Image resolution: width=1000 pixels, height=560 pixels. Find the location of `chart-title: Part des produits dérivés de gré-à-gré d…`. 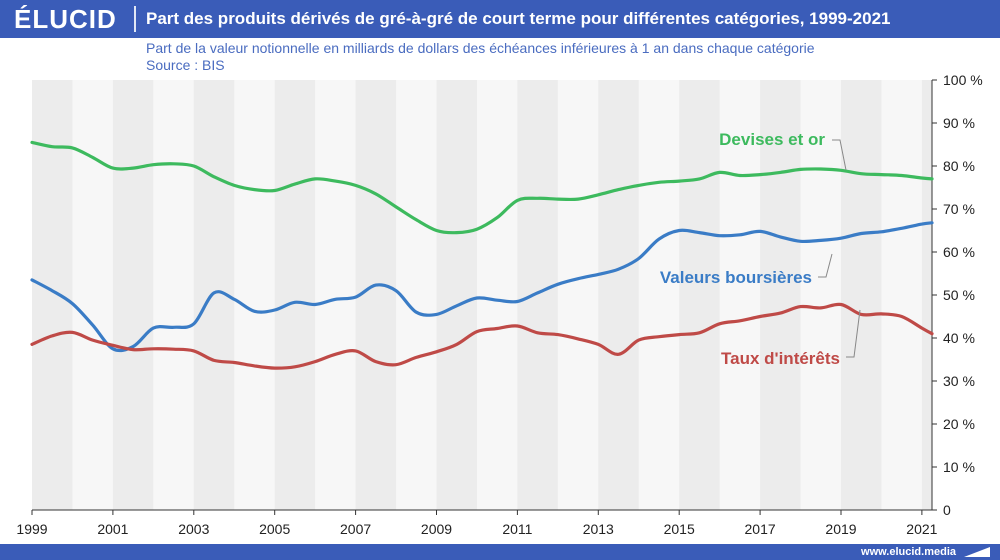

chart-title: Part des produits dérivés de gré-à-gré d… is located at coordinates (518, 18).